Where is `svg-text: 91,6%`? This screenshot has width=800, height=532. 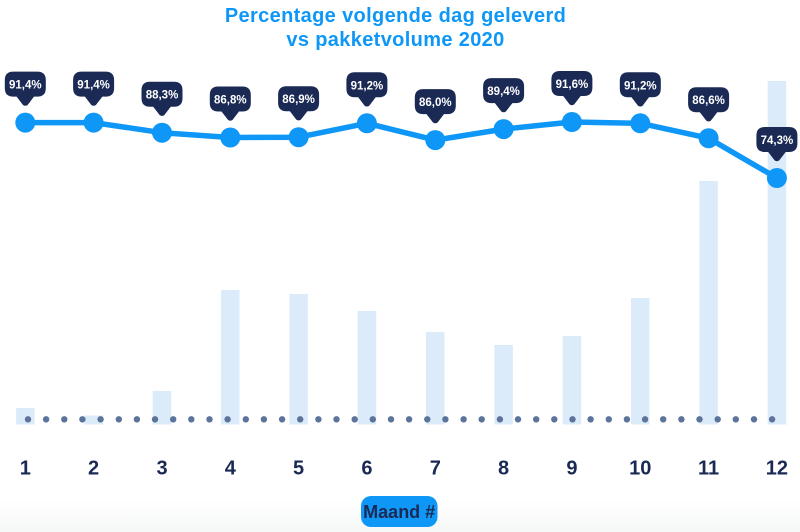 svg-text: 91,6% is located at coordinates (572, 85).